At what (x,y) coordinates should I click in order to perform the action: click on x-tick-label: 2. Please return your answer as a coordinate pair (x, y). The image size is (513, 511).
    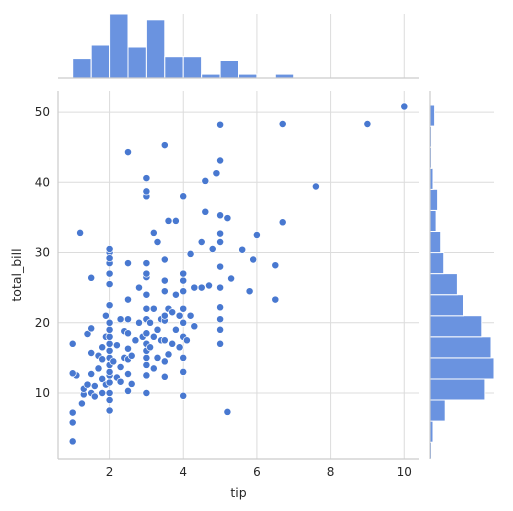
    Looking at the image, I should click on (110, 472).